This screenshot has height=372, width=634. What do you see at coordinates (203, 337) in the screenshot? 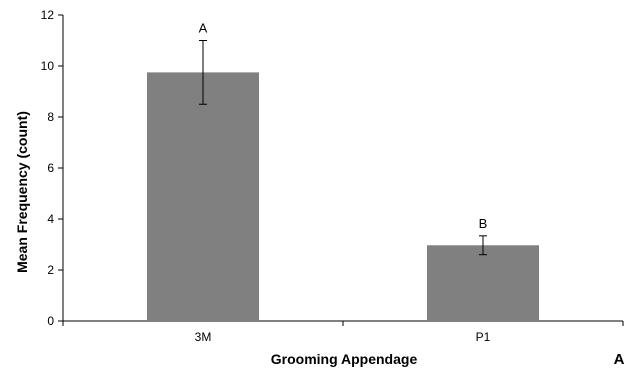
I see `x-tick-label: 3M` at bounding box center [203, 337].